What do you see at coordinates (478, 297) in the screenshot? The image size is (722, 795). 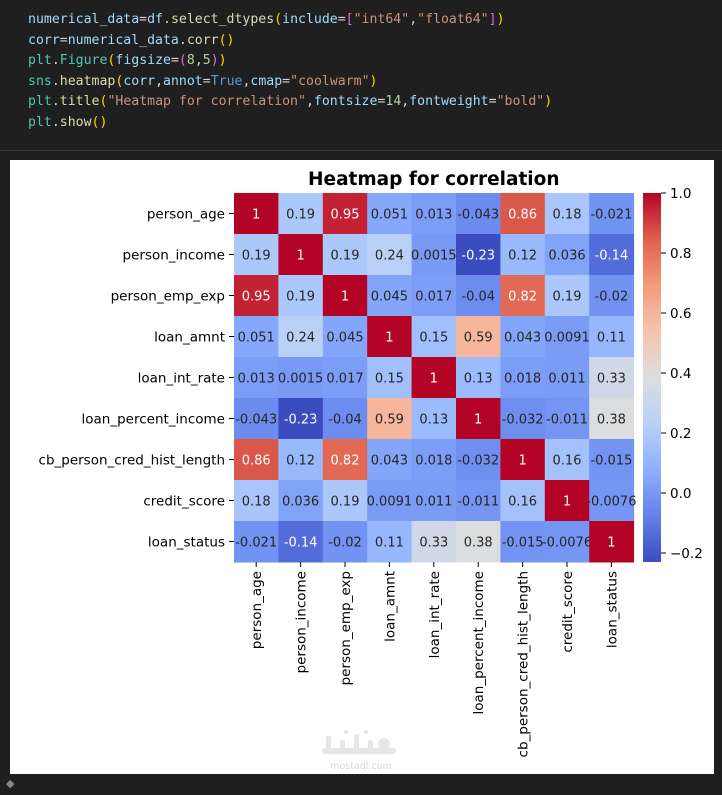 I see `cell-annotation: -0.04` at bounding box center [478, 297].